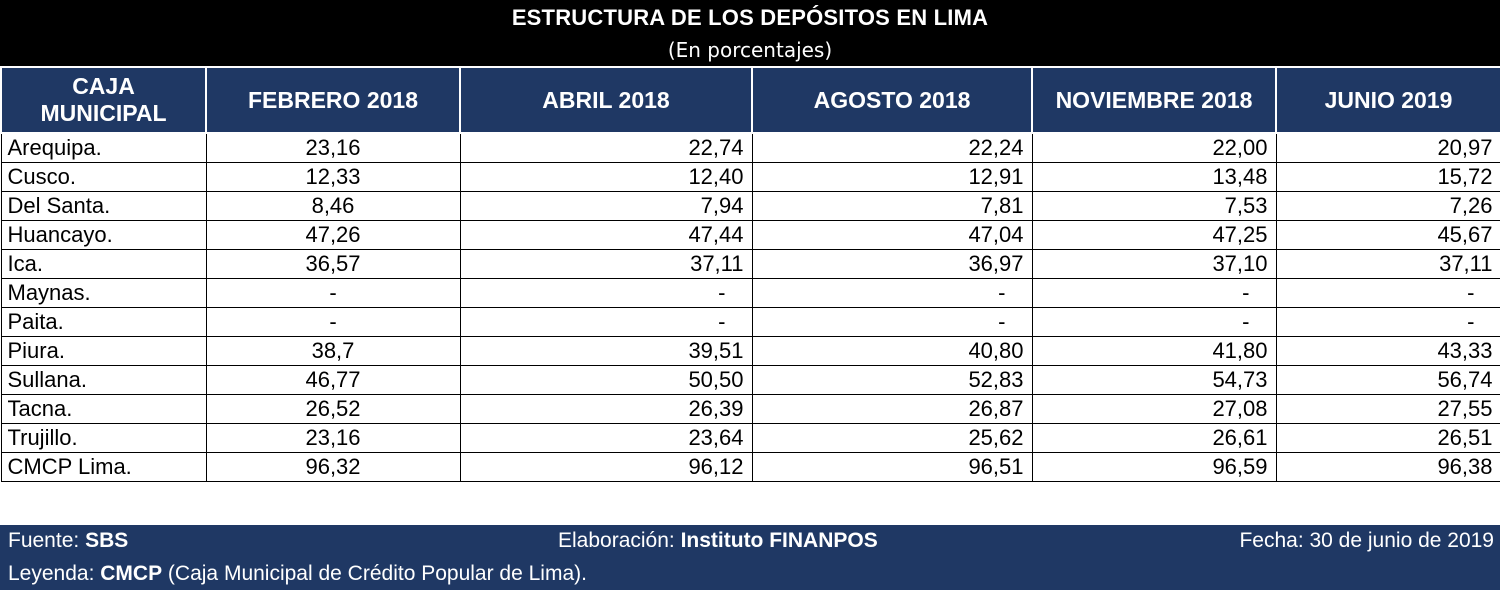  What do you see at coordinates (103, 293) in the screenshot?
I see `row-name-cell: Maynas.` at bounding box center [103, 293].